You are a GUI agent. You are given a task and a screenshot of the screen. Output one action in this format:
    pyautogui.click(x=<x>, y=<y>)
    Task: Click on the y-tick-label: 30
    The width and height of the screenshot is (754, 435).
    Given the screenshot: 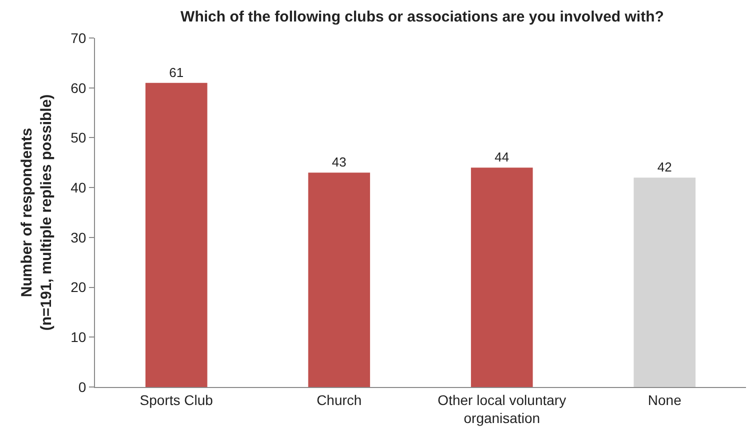 What is the action you would take?
    pyautogui.click(x=78, y=237)
    